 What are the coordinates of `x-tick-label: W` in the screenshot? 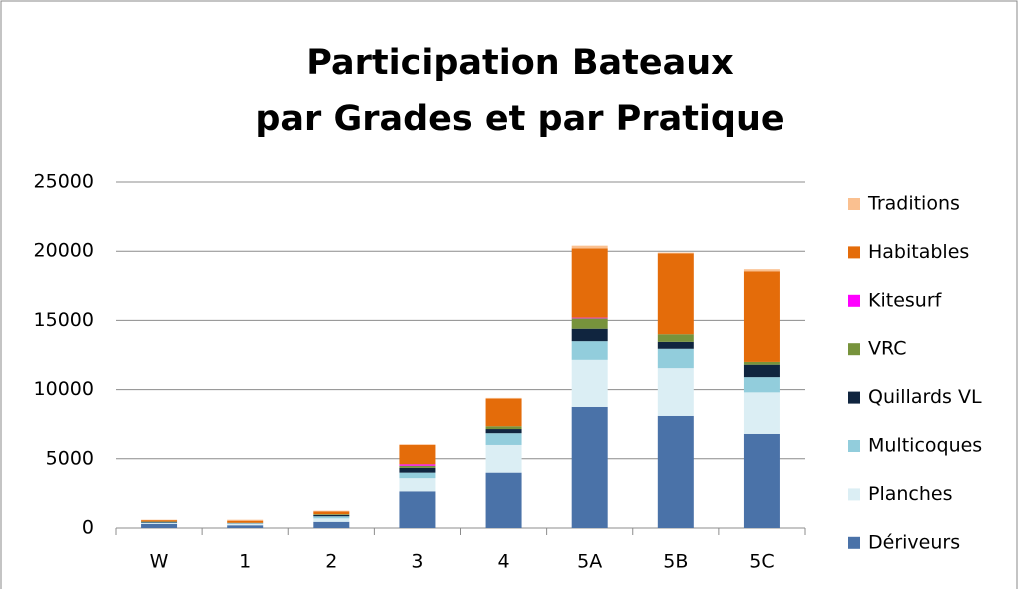 It's located at (159, 562).